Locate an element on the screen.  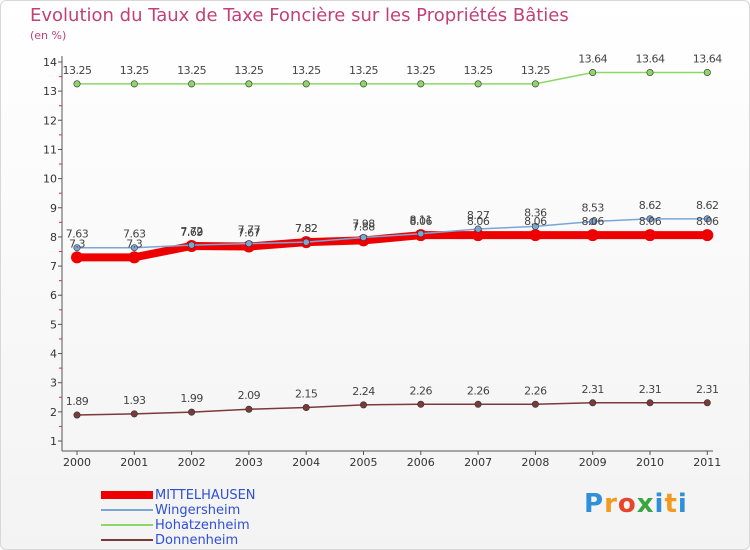
data-label-wingersheim-2007: 8.27 is located at coordinates (478, 215).